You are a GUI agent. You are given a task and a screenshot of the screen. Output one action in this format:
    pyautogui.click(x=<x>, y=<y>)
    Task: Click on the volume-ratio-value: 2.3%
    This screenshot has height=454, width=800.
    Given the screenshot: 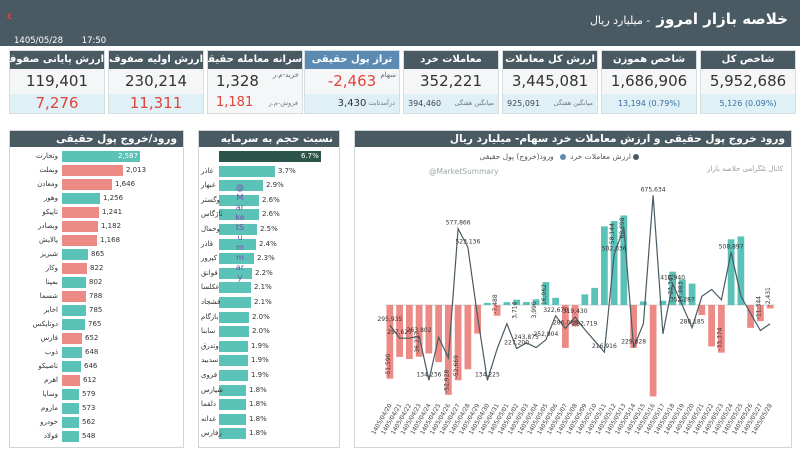 What is the action you would take?
    pyautogui.click(x=266, y=258)
    